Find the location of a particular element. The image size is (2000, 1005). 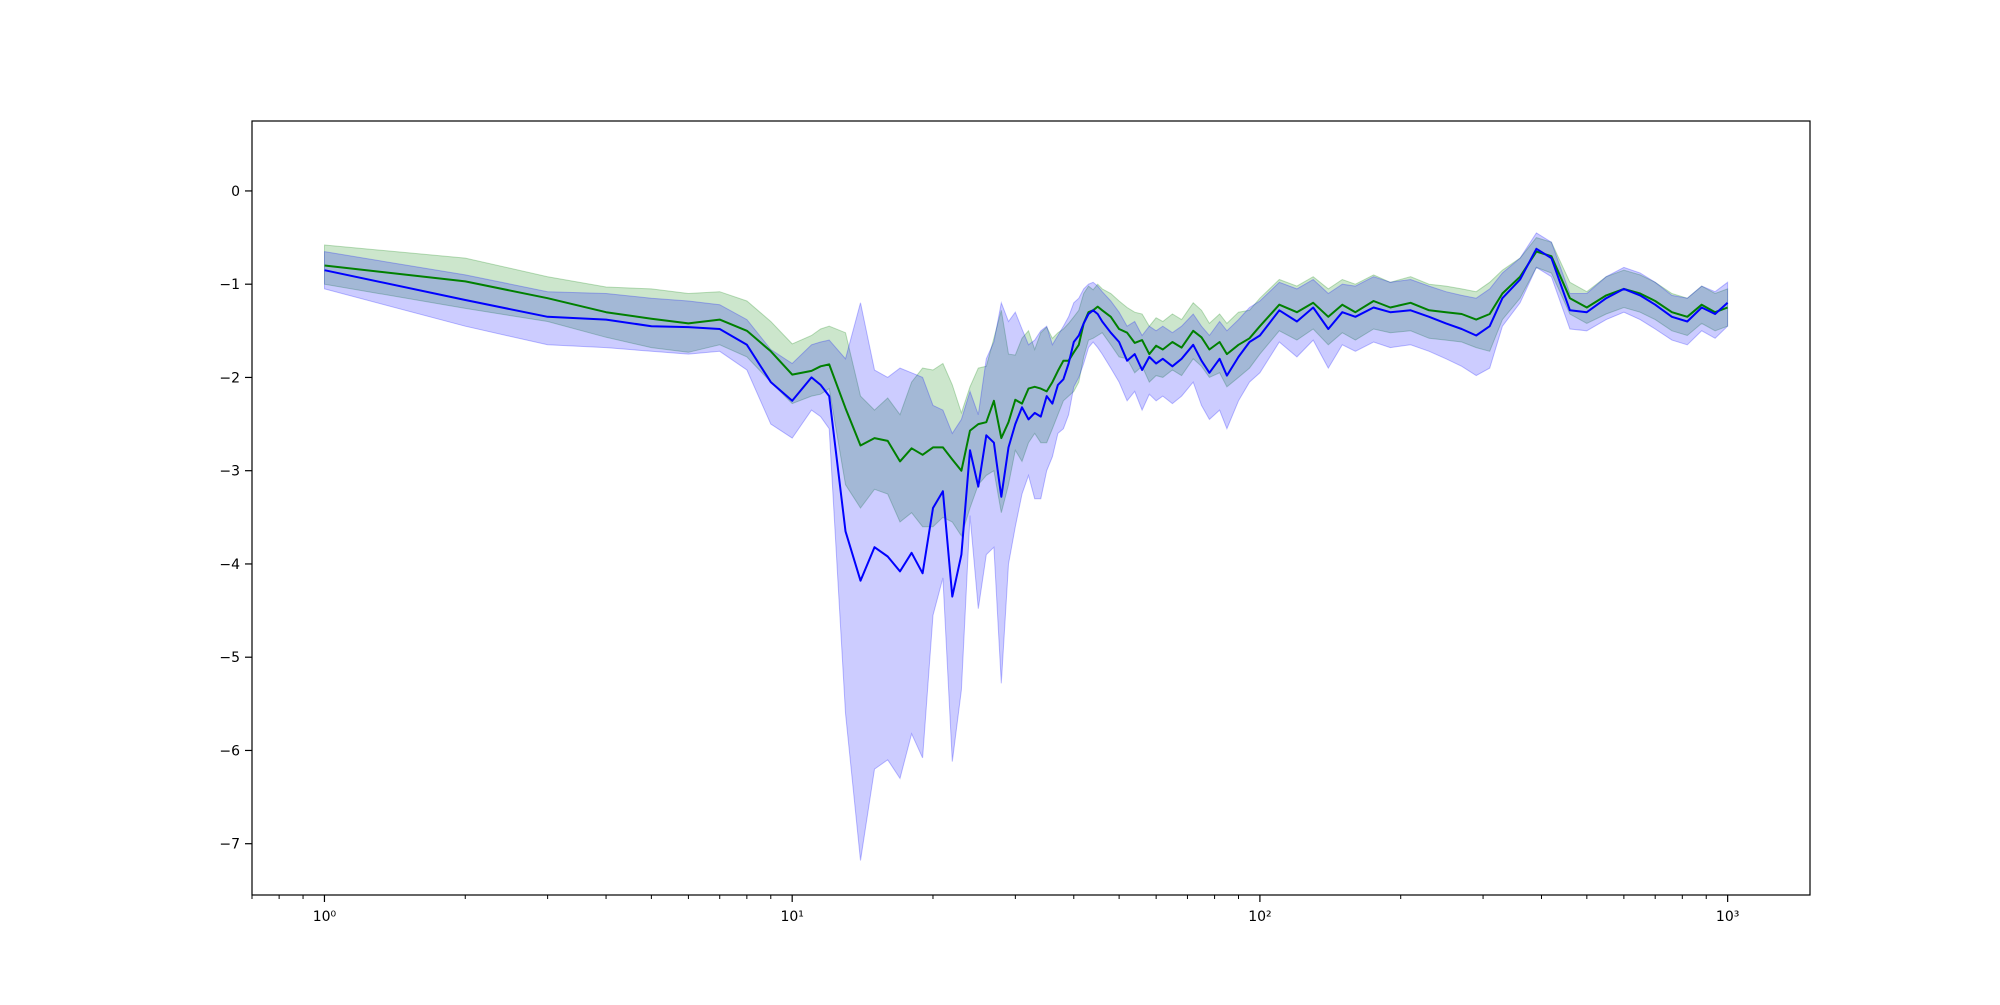

y-tick-label: −6 is located at coordinates (229, 751).